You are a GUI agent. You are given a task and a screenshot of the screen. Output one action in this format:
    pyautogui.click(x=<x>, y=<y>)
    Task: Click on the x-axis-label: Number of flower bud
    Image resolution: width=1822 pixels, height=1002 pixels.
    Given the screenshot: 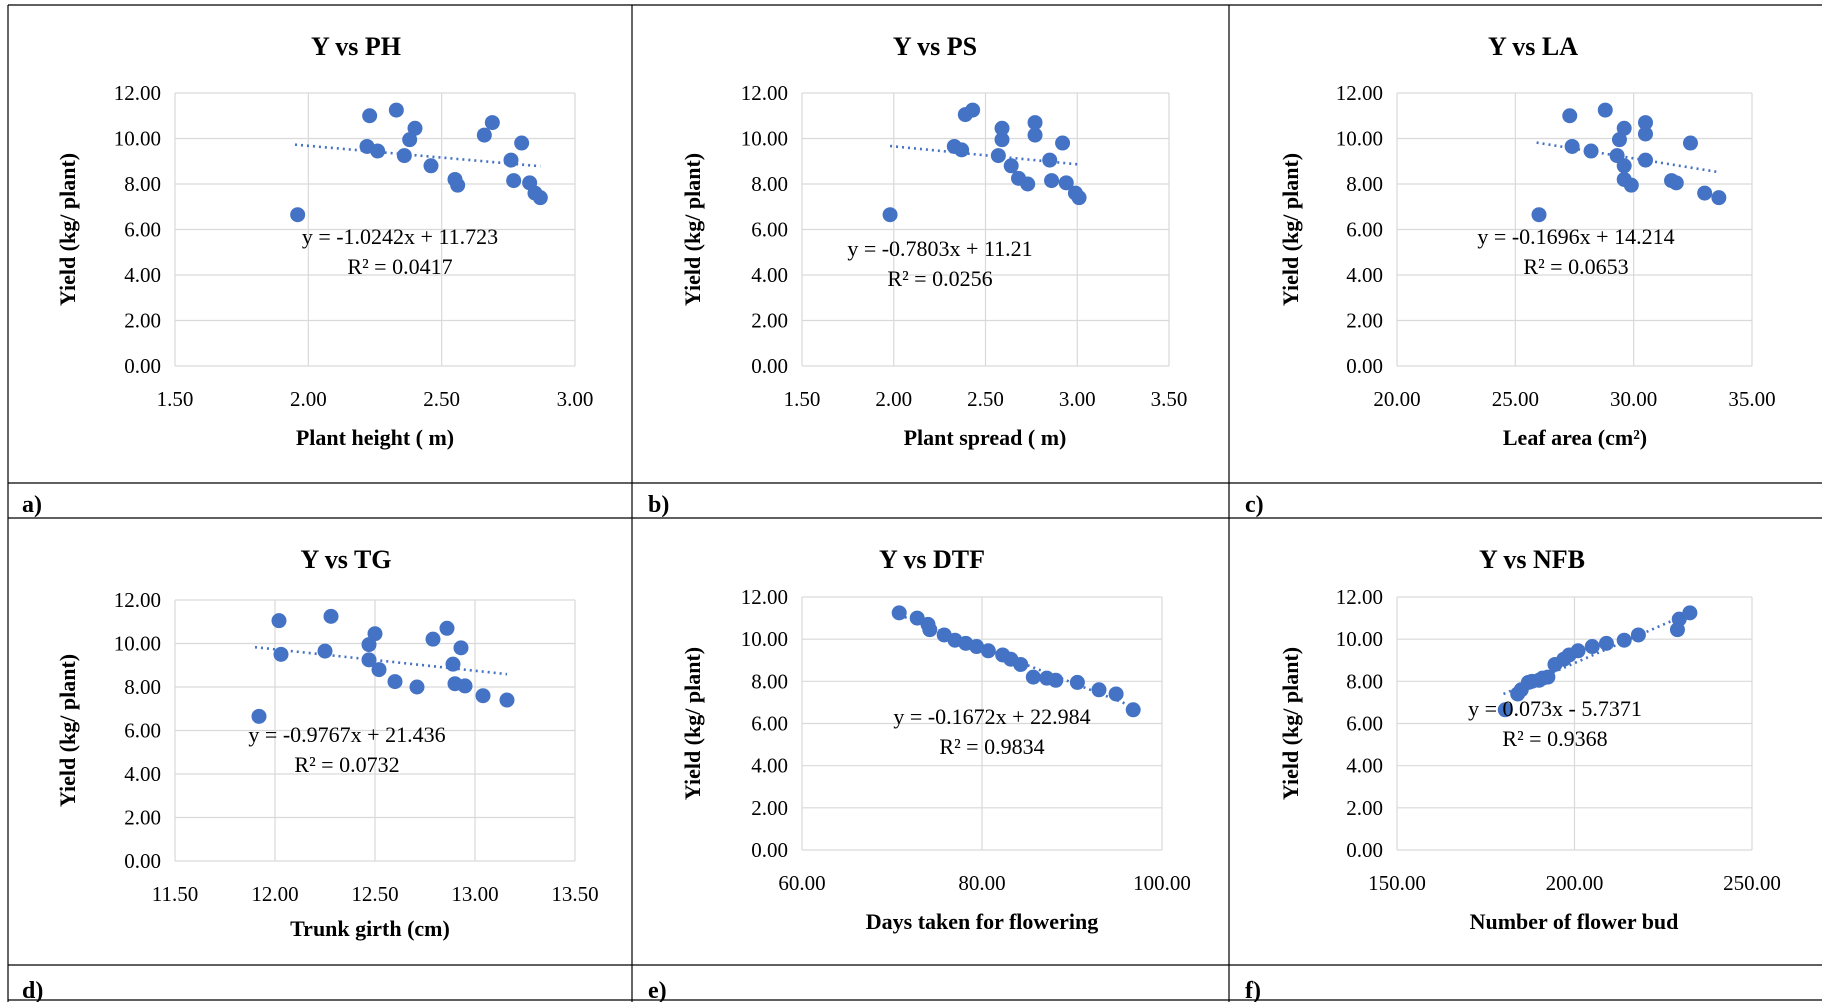 What is the action you would take?
    pyautogui.click(x=1574, y=921)
    